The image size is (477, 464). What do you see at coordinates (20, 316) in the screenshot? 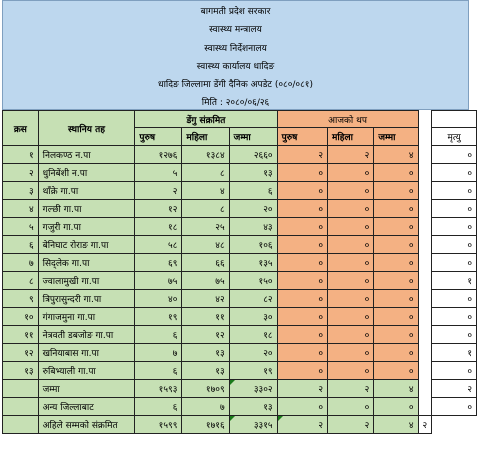
I see `cell-sn: १०` at bounding box center [20, 316].